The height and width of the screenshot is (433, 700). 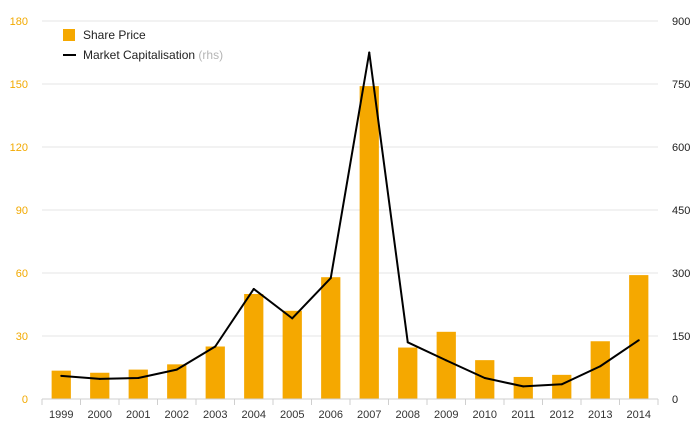 I want to click on y-right-tick-label: 750, so click(x=681, y=85).